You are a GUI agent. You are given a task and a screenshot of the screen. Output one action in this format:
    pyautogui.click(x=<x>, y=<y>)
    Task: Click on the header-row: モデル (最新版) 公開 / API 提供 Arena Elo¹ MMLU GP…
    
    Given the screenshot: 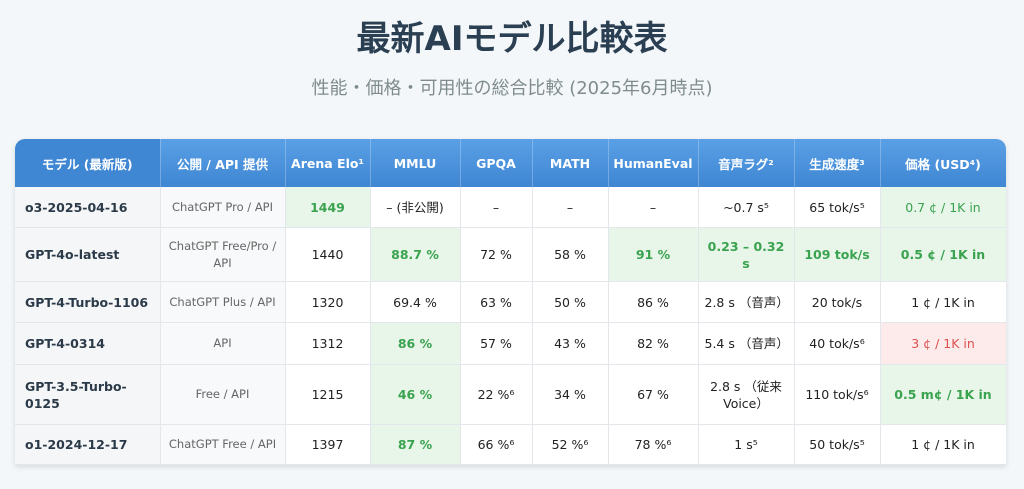 What is the action you would take?
    pyautogui.click(x=510, y=163)
    